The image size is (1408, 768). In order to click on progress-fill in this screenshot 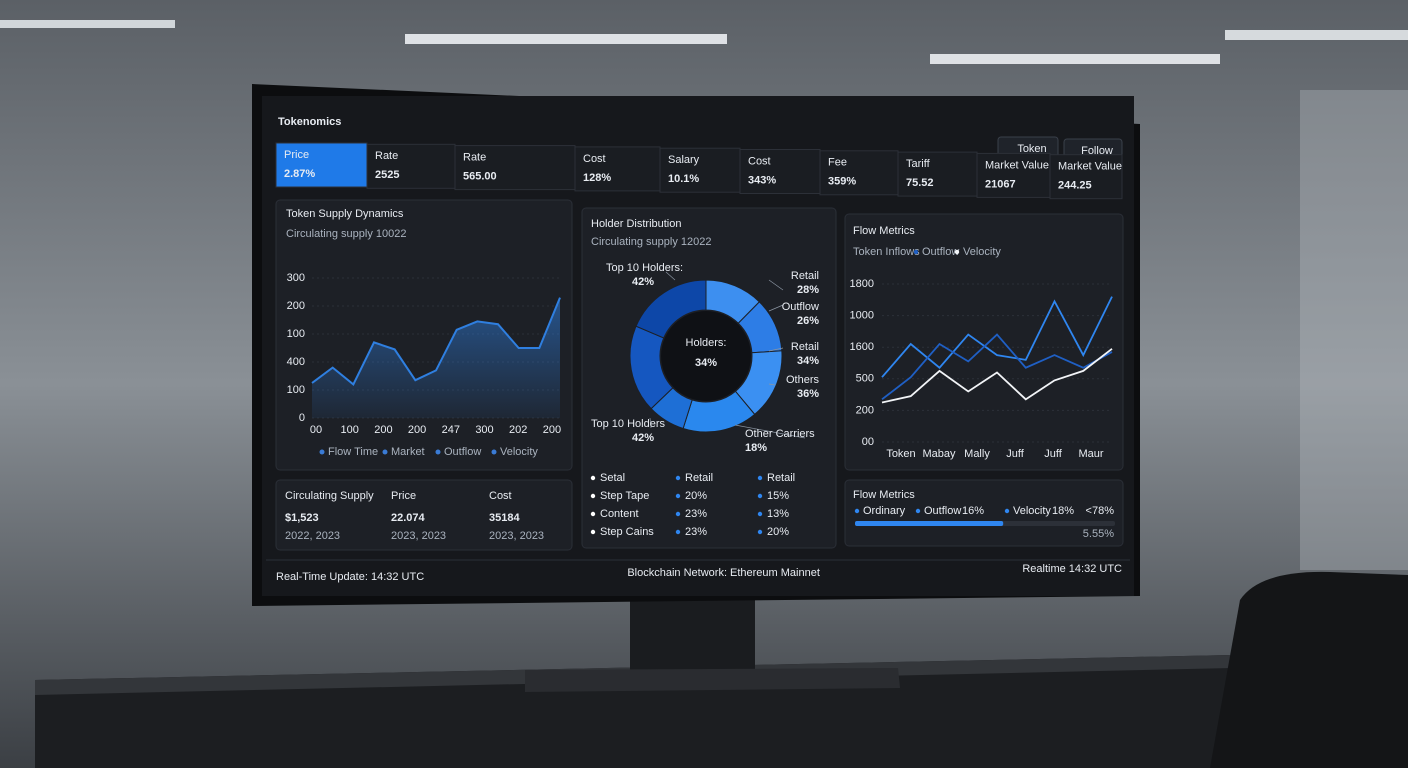, I will do `click(929, 523)`.